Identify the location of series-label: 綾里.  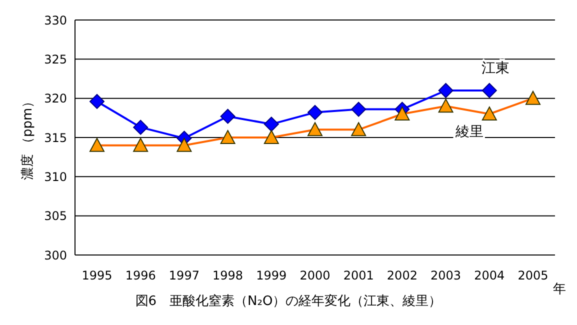
(469, 132).